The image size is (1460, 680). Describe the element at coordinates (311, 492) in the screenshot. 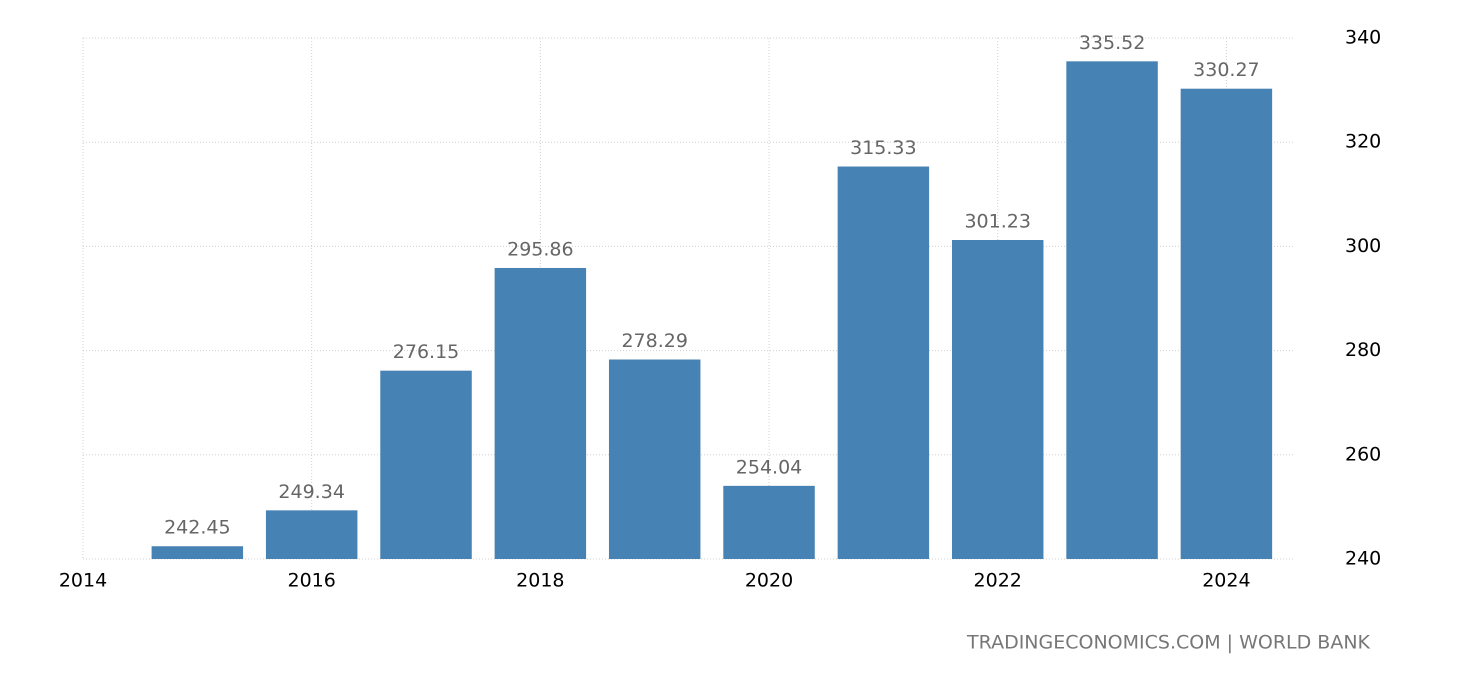

I see `value-label: 249.34` at that location.